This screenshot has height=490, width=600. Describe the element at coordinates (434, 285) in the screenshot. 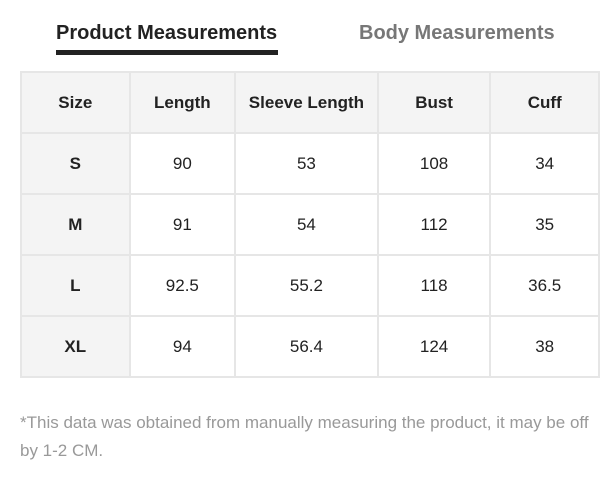

I see `cell-bust: 118` at that location.